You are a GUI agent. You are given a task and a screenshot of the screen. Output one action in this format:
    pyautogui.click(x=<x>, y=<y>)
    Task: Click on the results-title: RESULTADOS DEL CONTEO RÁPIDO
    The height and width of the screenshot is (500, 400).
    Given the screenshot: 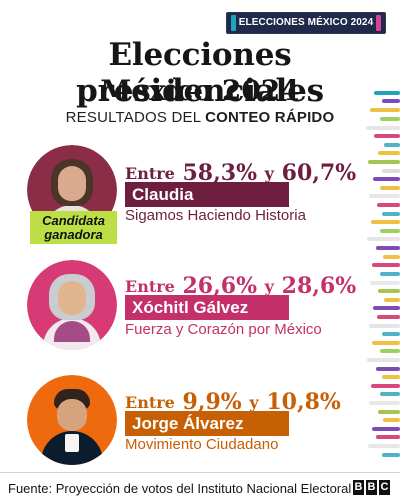 What is the action you would take?
    pyautogui.click(x=200, y=117)
    